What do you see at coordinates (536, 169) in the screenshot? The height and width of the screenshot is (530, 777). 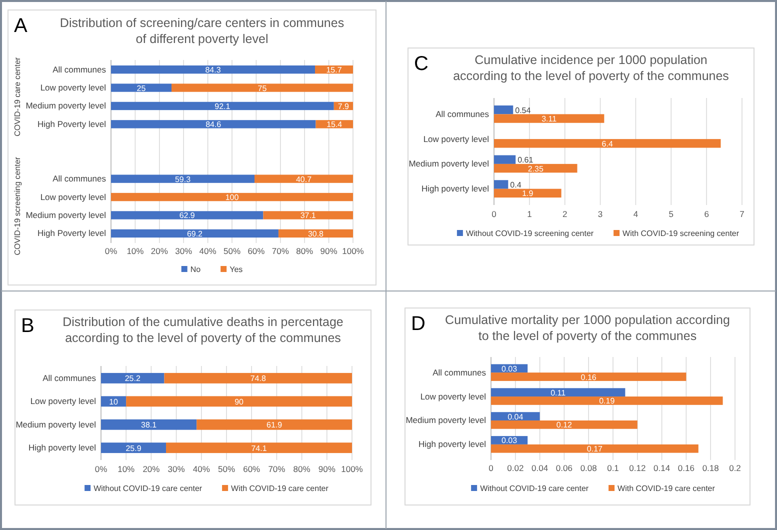 I see `data-label: 2.35` at bounding box center [536, 169].